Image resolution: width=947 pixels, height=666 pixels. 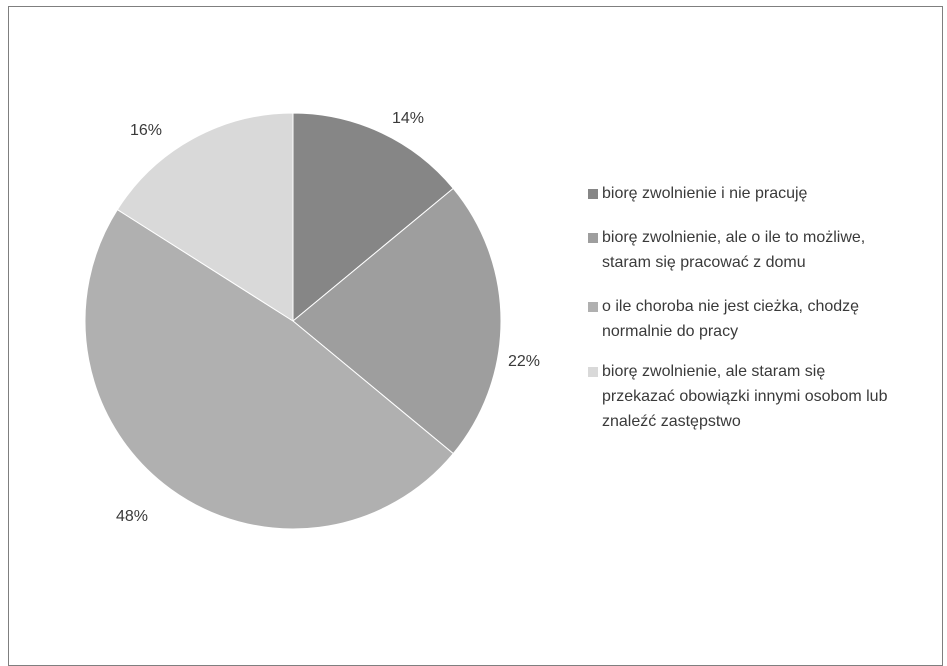 I want to click on legend-item: biorę zwolnienie i nie pracuję, so click(x=748, y=193).